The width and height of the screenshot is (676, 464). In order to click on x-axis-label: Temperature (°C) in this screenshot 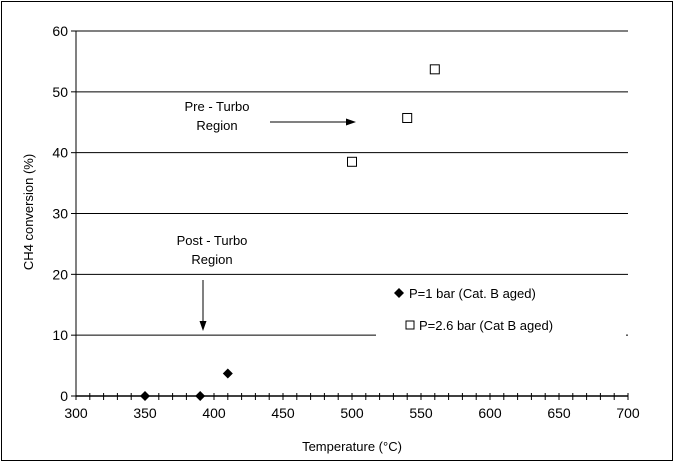, I will do `click(352, 446)`.